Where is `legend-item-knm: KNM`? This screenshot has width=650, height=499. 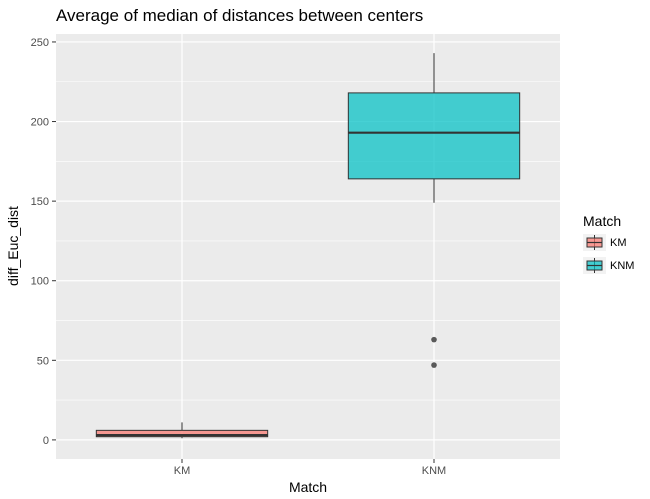 legend-item-knm: KNM is located at coordinates (608, 265).